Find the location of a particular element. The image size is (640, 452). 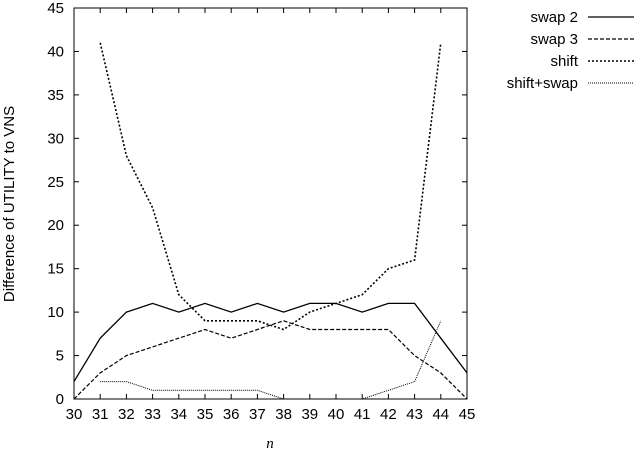

y-tick-label: 30 is located at coordinates (55, 138).